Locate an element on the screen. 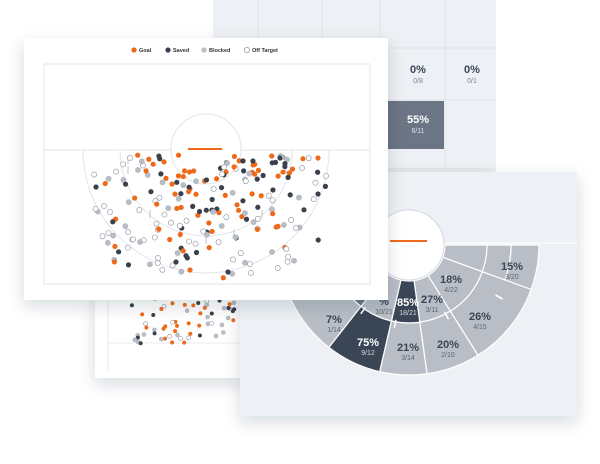  legend-label: Blocked is located at coordinates (219, 51).